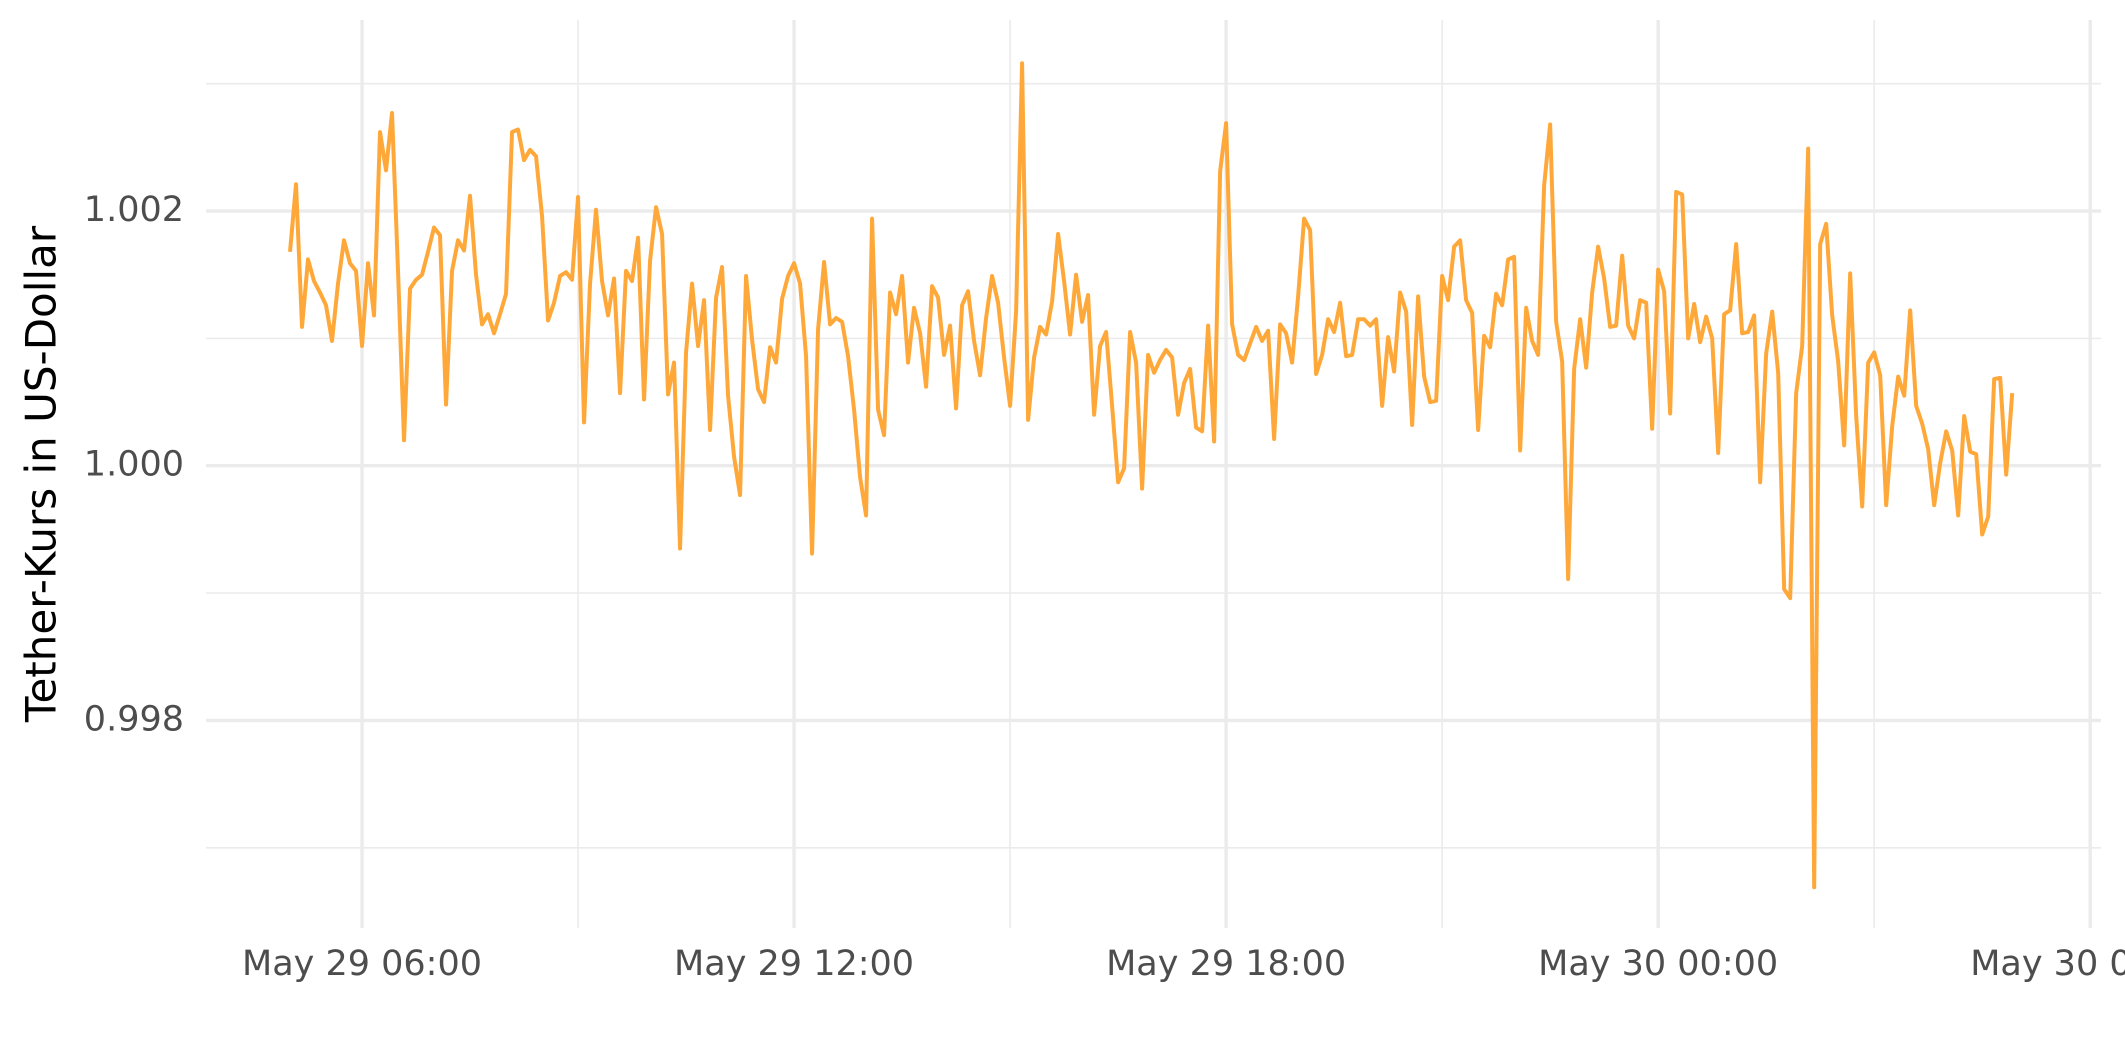 The width and height of the screenshot is (2125, 1062). Describe the element at coordinates (362, 964) in the screenshot. I see `x-tick-label: May 29 06:00` at that location.